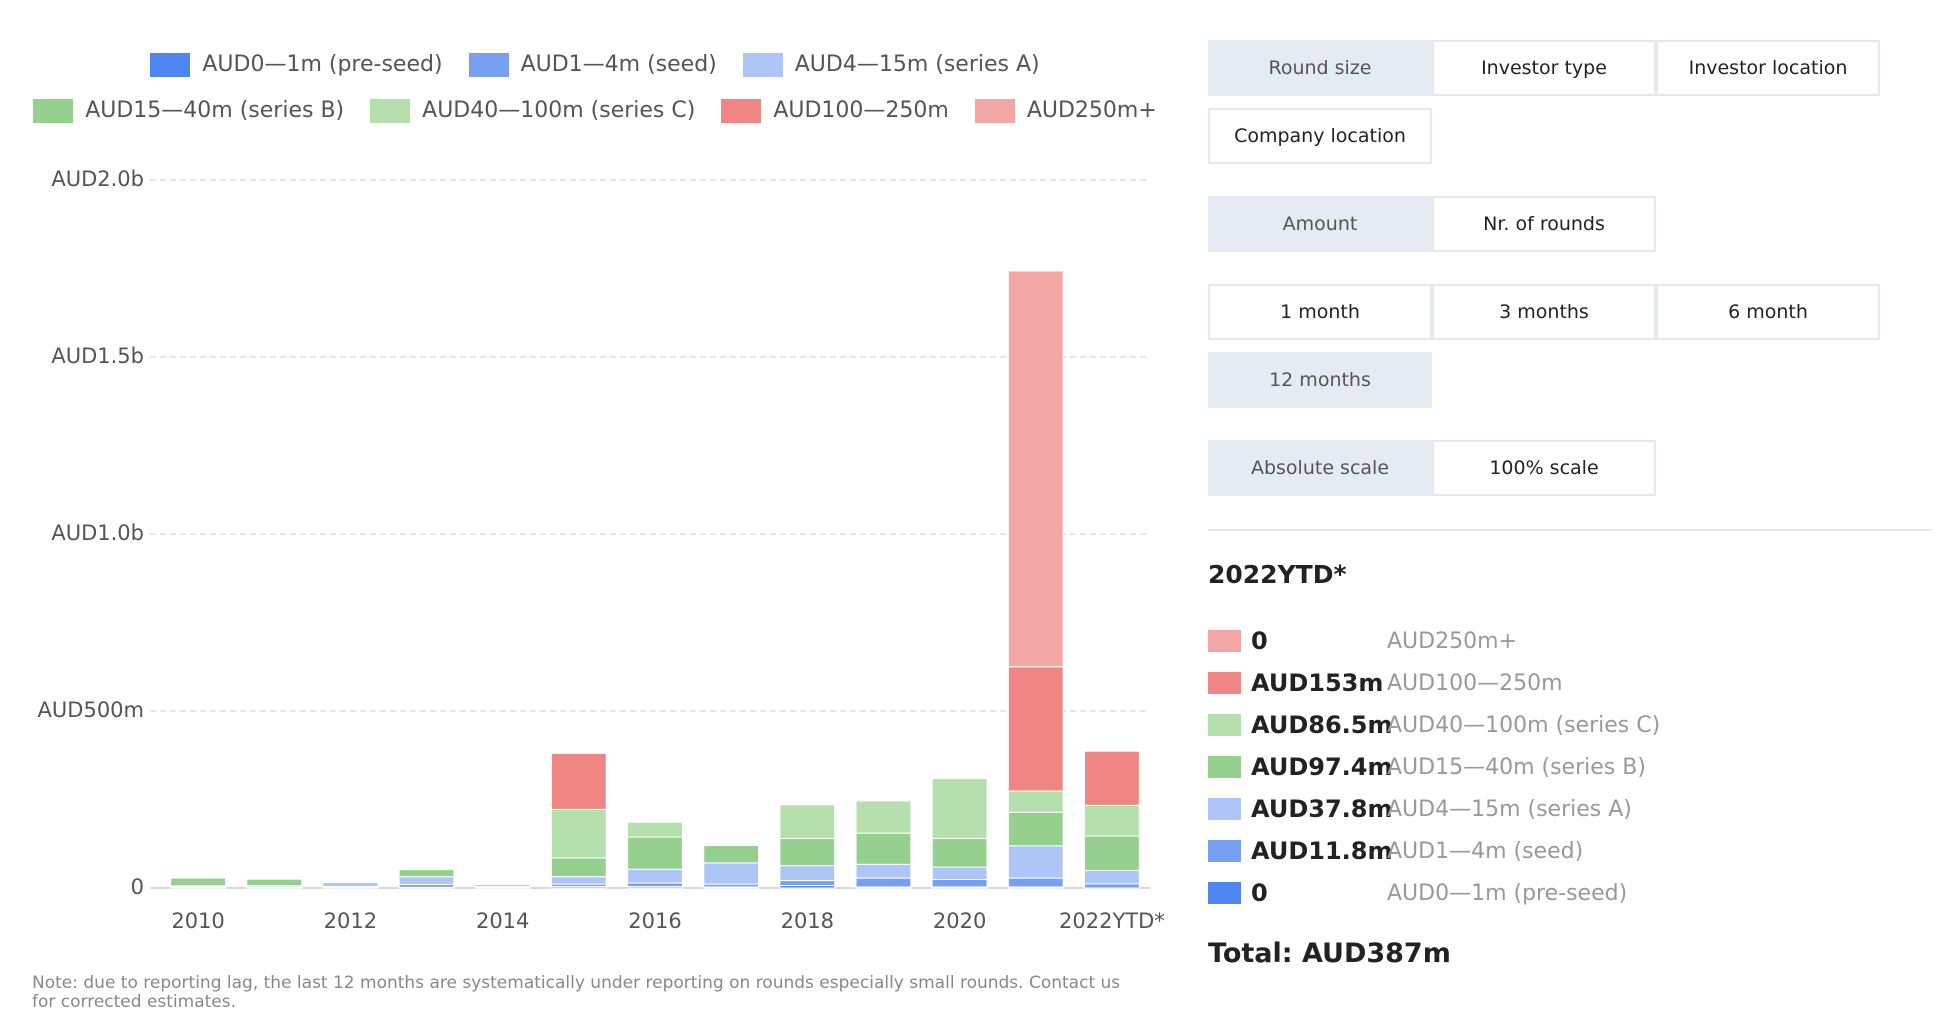 The width and height of the screenshot is (1940, 1034). What do you see at coordinates (1452, 641) in the screenshot?
I see `summary-label: AUD250m+` at bounding box center [1452, 641].